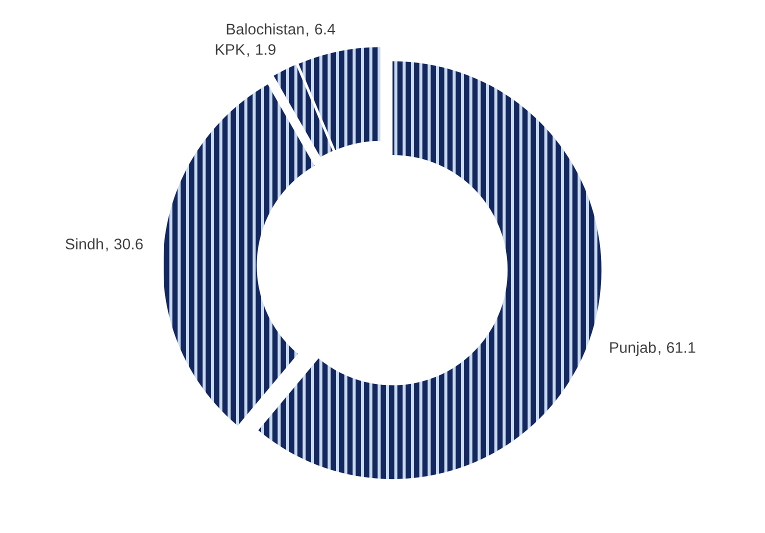 Image resolution: width=765 pixels, height=533 pixels. What do you see at coordinates (84, 244) in the screenshot?
I see `slice-label: Sindh` at bounding box center [84, 244].